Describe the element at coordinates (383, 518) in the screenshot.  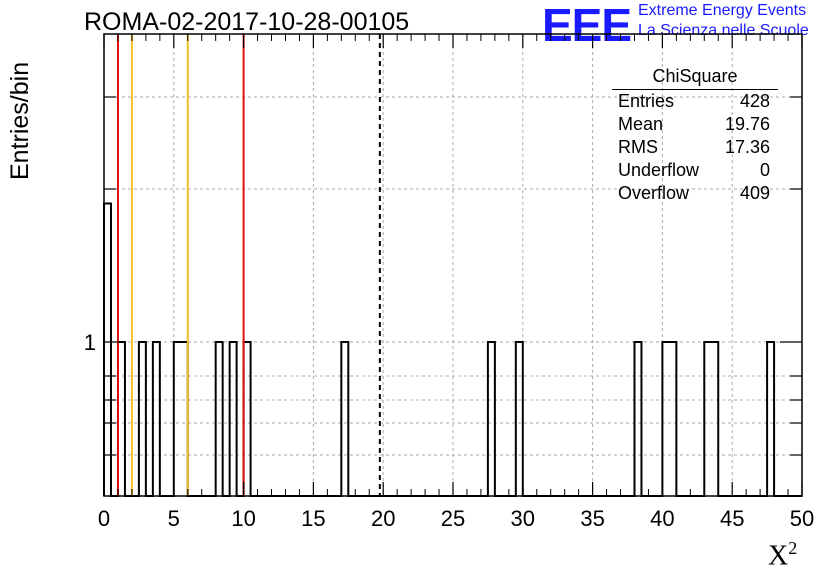
I see `x-tick-label: 20` at that location.